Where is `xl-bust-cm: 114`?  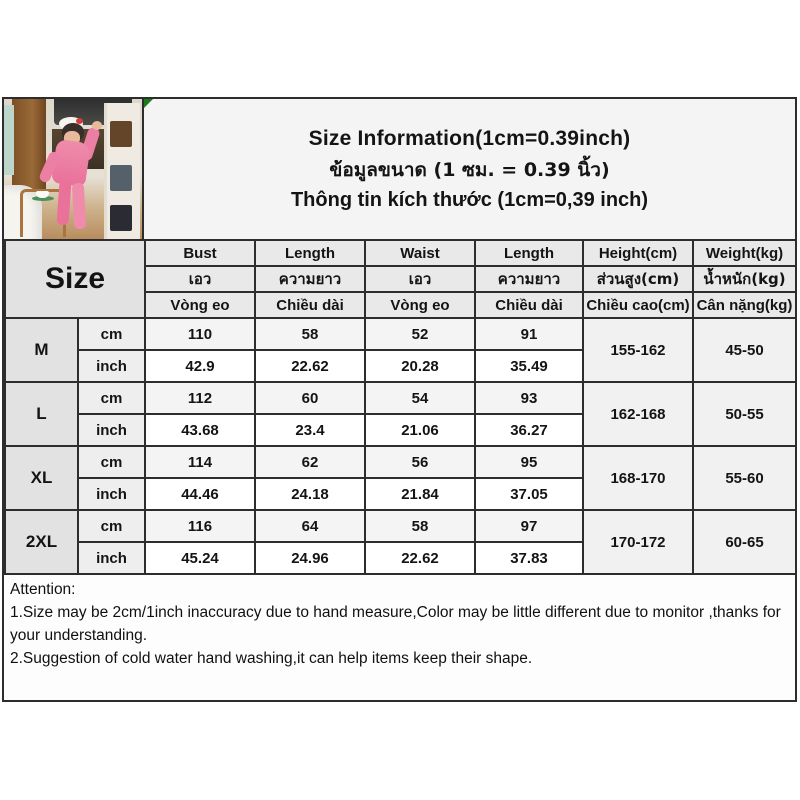 xl-bust-cm: 114 is located at coordinates (200, 462).